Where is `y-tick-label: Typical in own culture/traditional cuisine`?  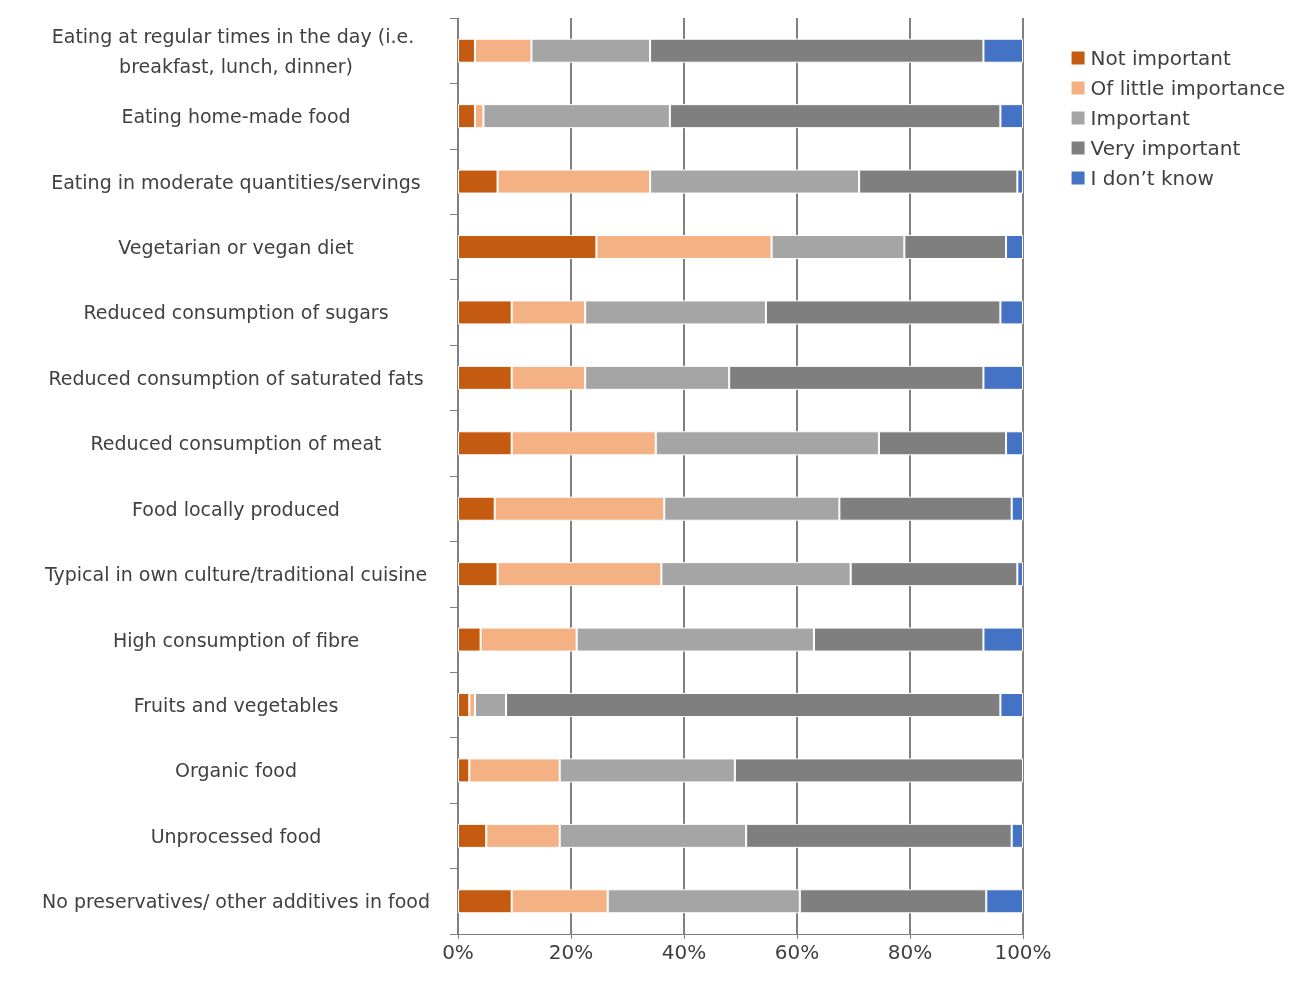 y-tick-label: Typical in own culture/traditional cuisine is located at coordinates (235, 574).